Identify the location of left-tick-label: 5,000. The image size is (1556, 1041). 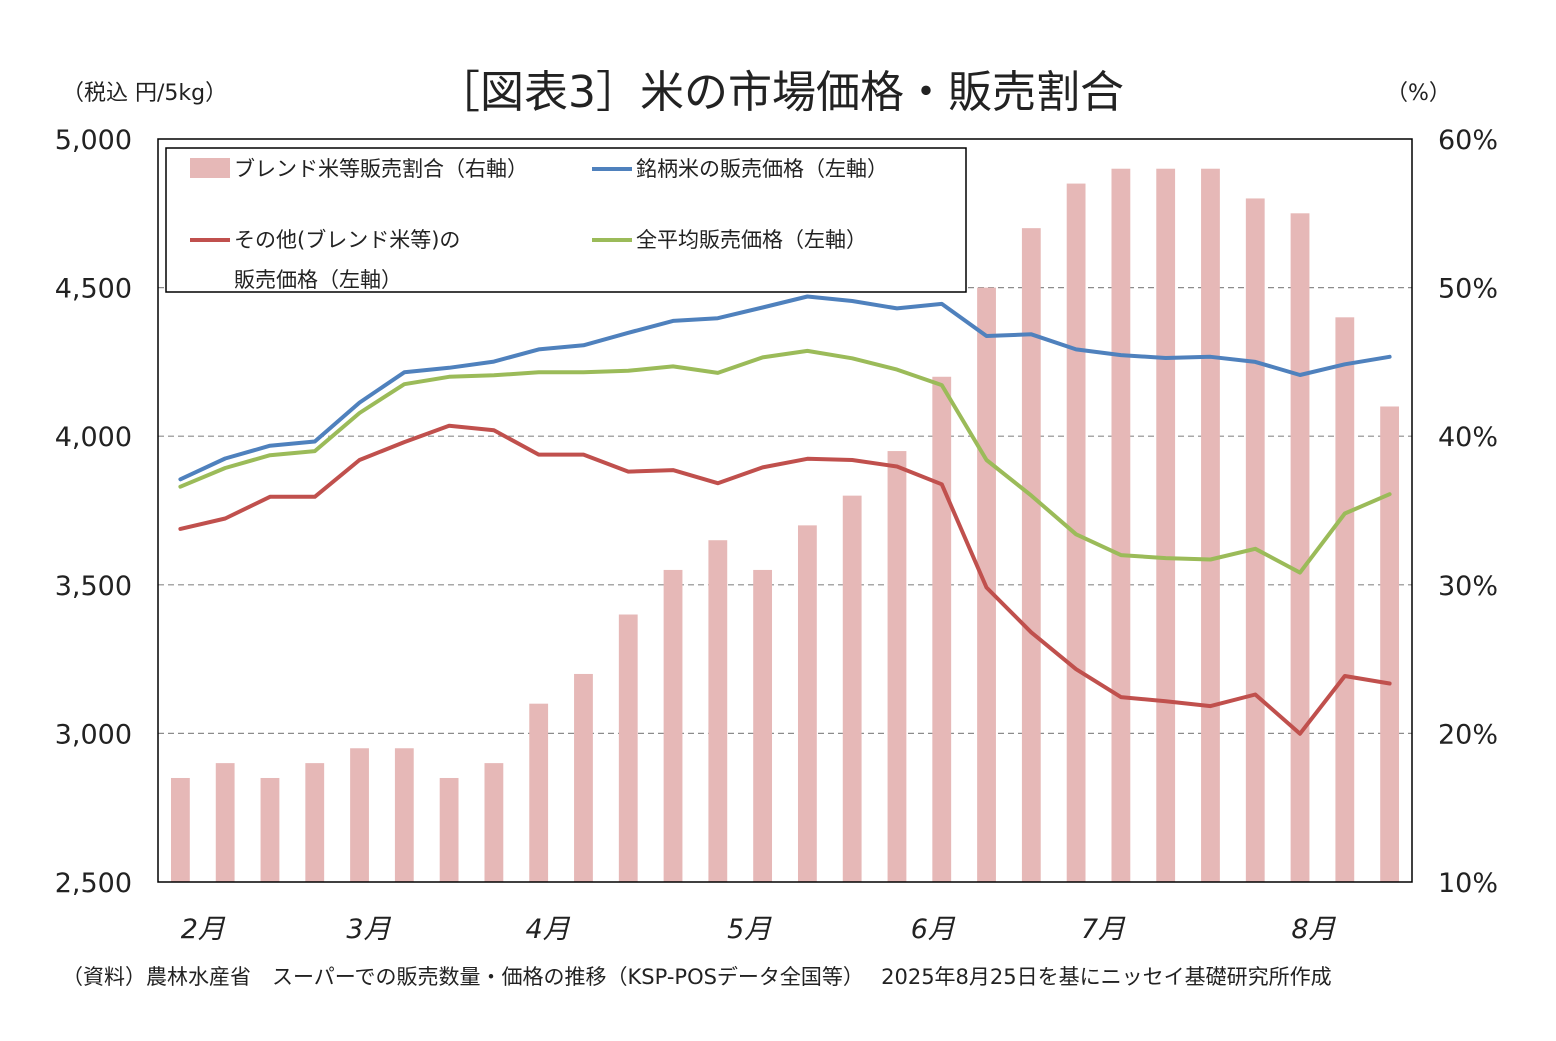
(93, 140).